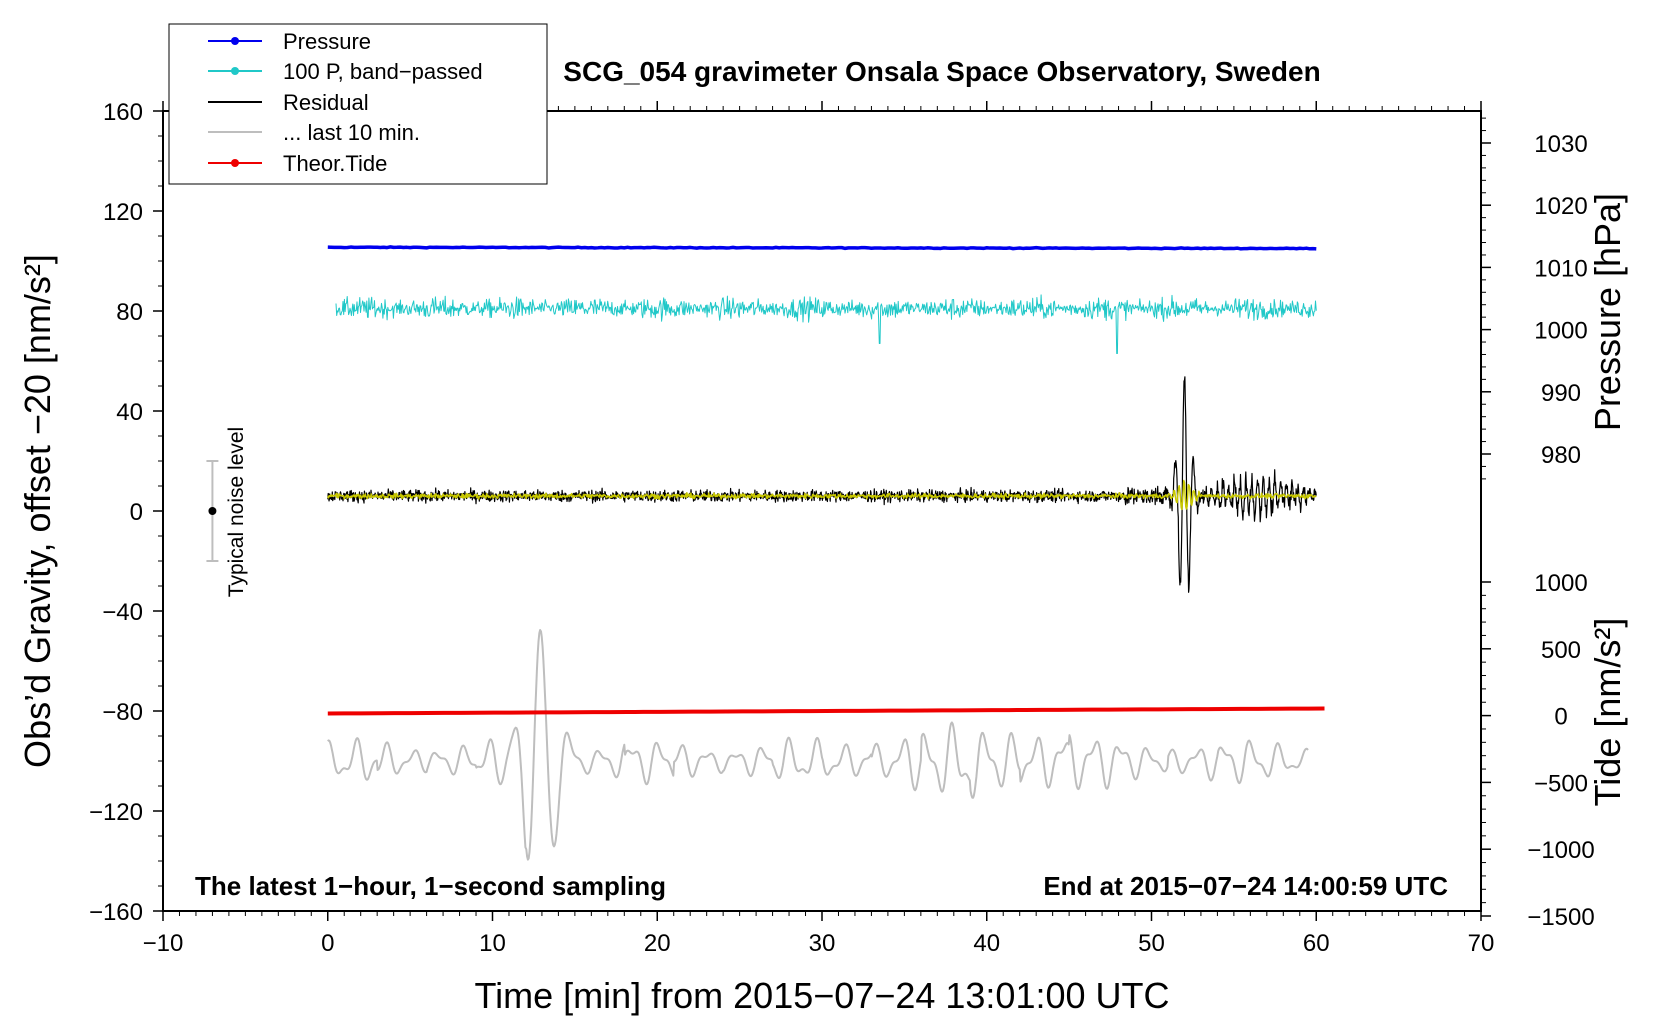 The height and width of the screenshot is (1020, 1660). Describe the element at coordinates (492, 943) in the screenshot. I see `x-tick-label: 10` at that location.